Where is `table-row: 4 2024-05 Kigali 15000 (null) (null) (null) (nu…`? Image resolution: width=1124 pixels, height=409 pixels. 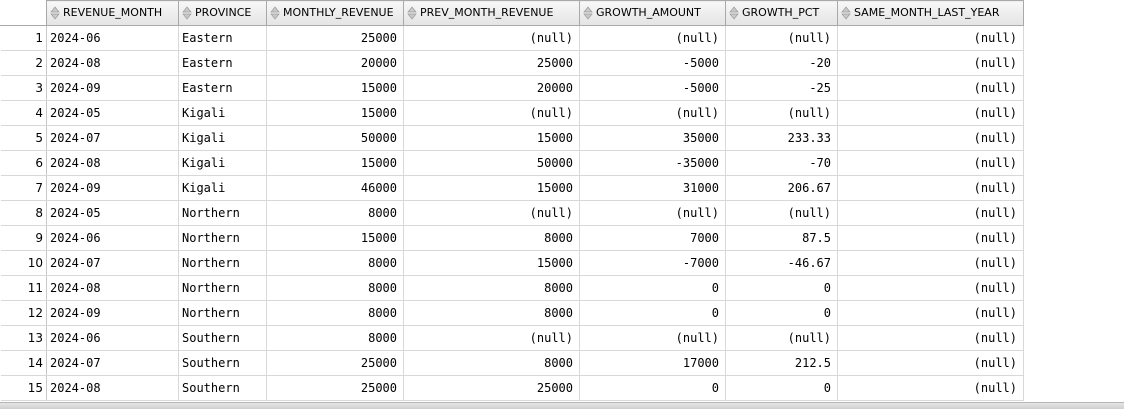 table-row: 4 2024-05 Kigali 15000 (null) (null) (null) (nu… is located at coordinates (512, 113).